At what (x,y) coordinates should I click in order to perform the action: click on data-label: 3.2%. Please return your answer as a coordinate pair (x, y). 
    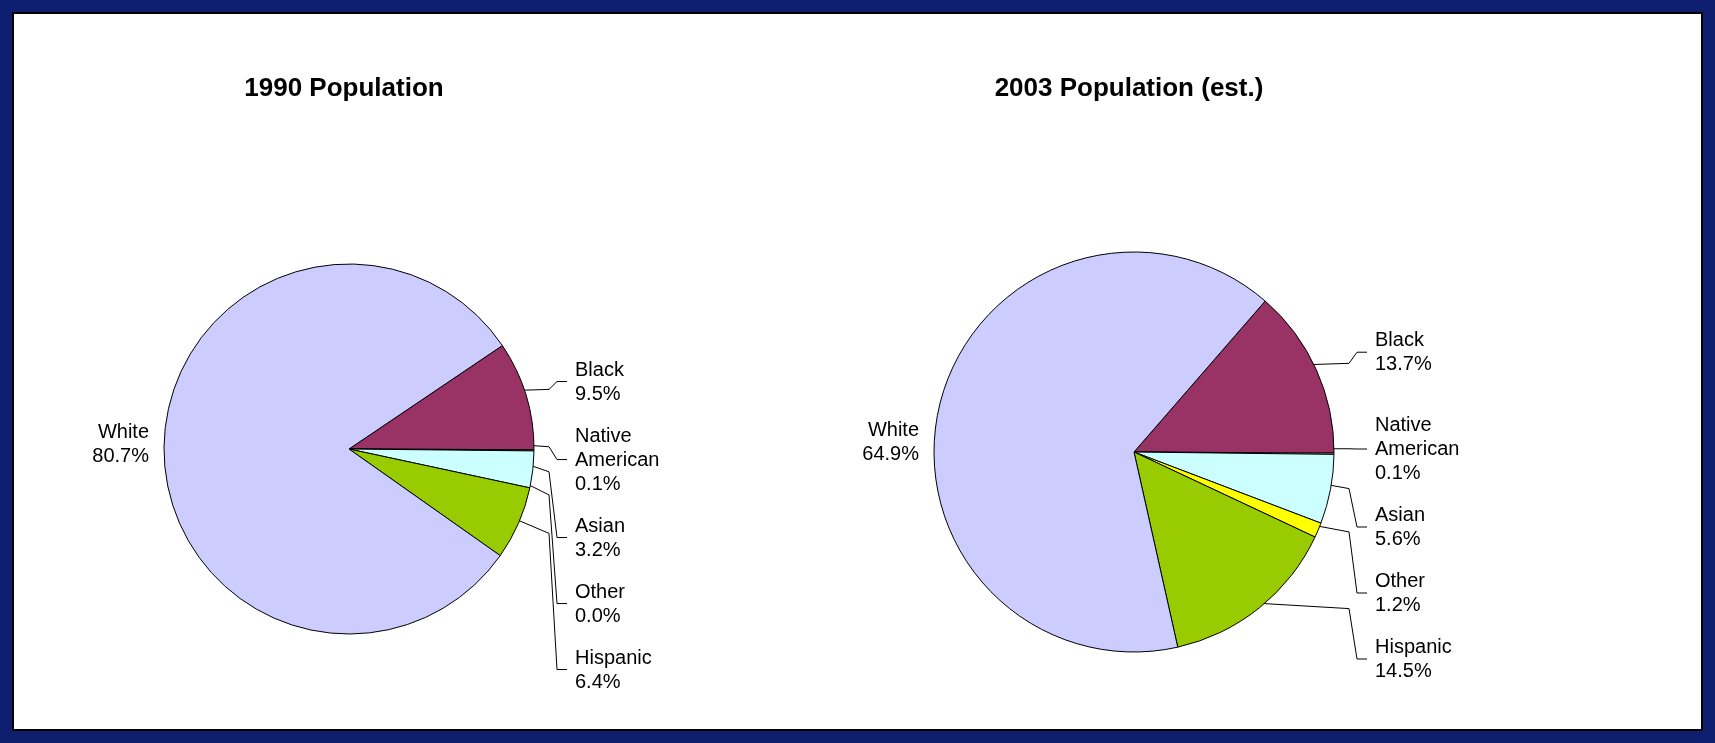
    Looking at the image, I should click on (598, 548).